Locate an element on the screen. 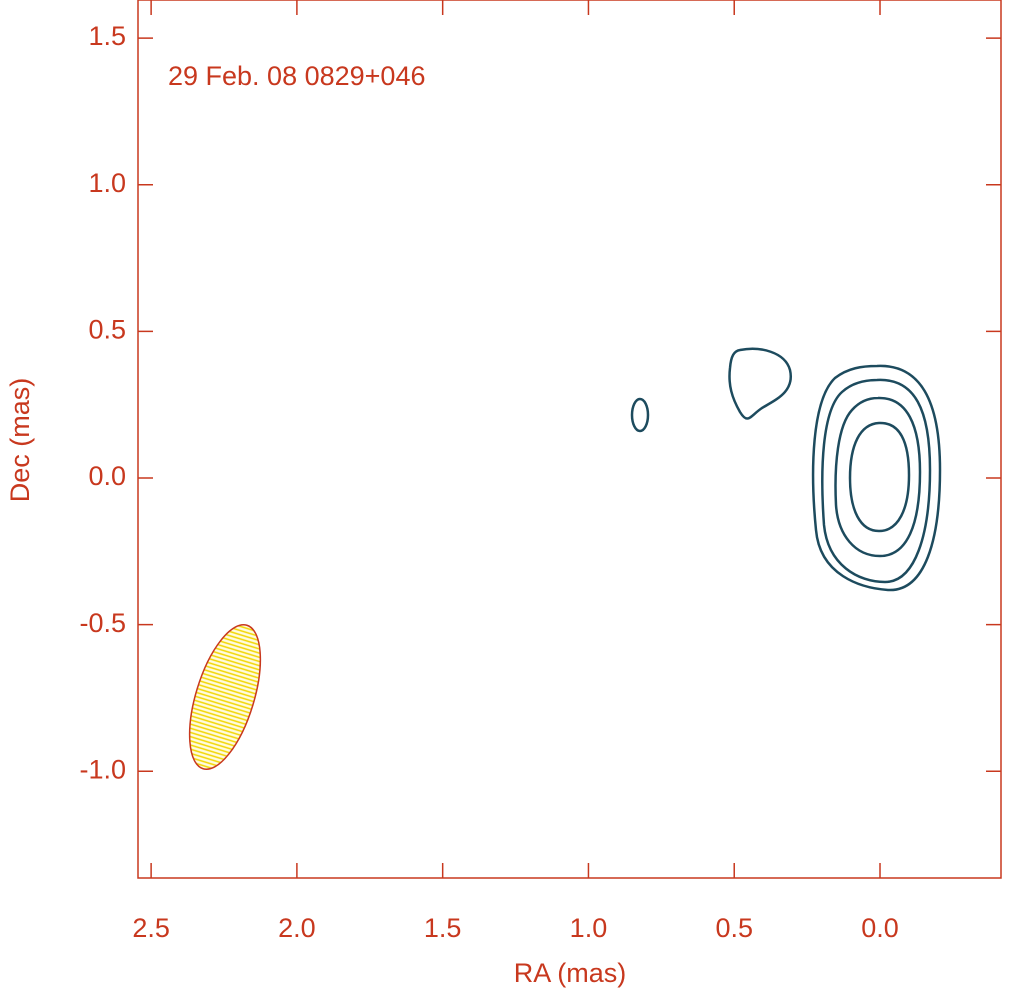 The height and width of the screenshot is (1005, 1017). x-axis-label: RA (mas) is located at coordinates (570, 973).